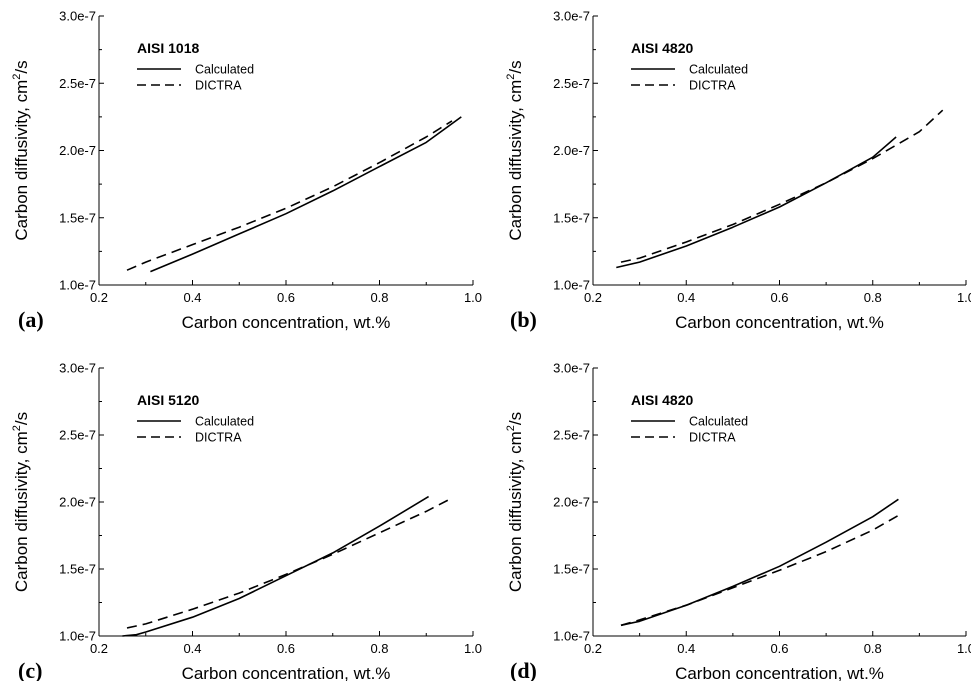 This screenshot has height=681, width=971. Describe the element at coordinates (30, 669) in the screenshot. I see `panel-label: (c)` at that location.